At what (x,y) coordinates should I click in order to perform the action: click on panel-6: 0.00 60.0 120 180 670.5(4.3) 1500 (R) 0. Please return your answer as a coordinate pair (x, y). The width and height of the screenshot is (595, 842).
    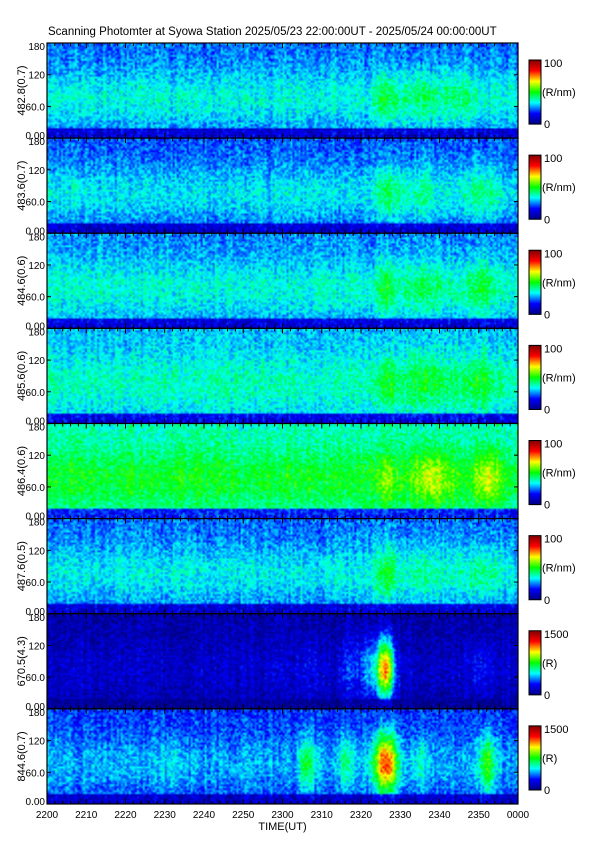
    Looking at the image, I should click on (292, 663).